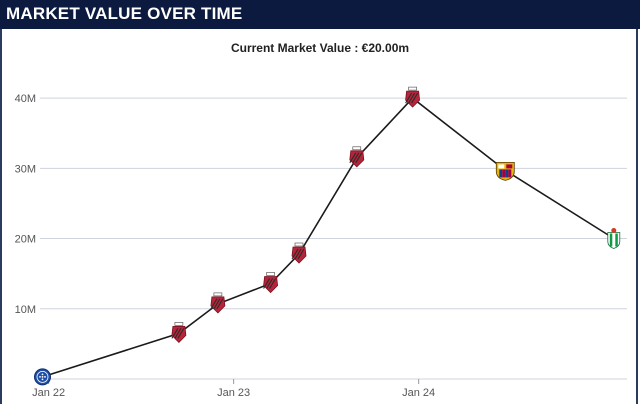 Image resolution: width=640 pixels, height=404 pixels. I want to click on crest-stripes, so click(509, 166).